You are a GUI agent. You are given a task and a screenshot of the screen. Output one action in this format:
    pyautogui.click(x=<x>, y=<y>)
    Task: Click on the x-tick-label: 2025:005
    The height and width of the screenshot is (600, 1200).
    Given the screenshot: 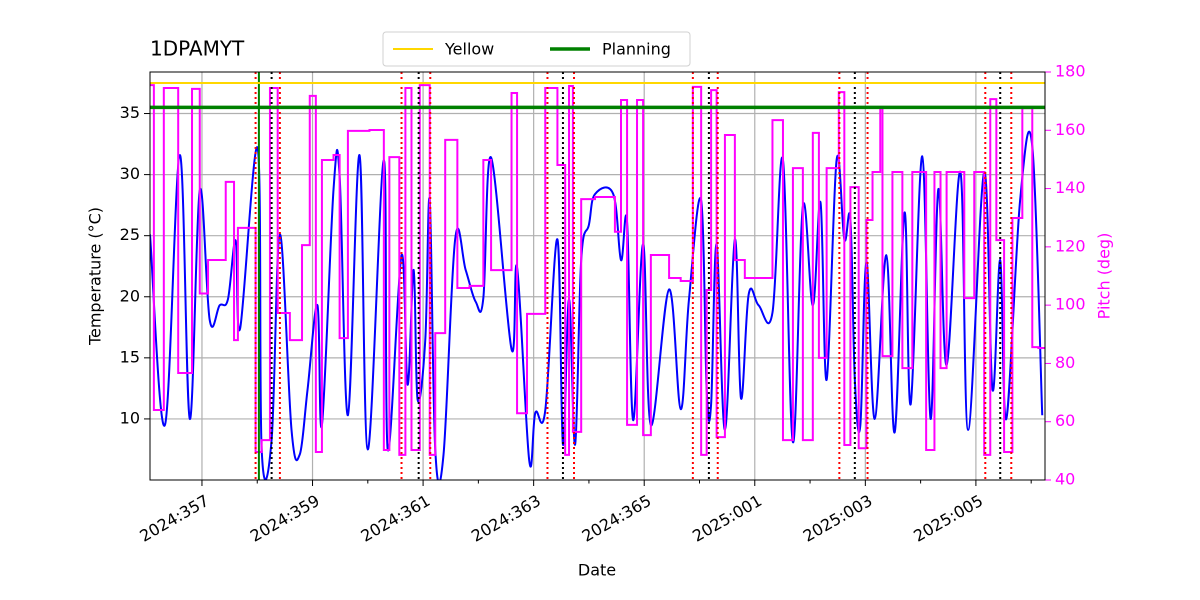 What is the action you would take?
    pyautogui.click(x=948, y=518)
    